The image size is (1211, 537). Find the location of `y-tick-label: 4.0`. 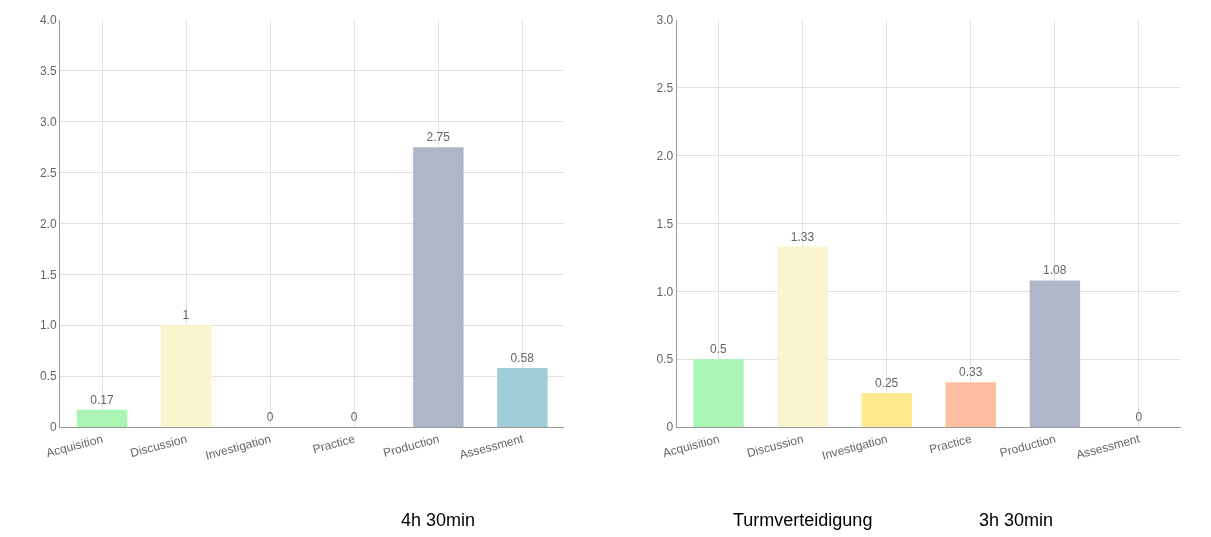

y-tick-label: 4.0 is located at coordinates (48, 20).